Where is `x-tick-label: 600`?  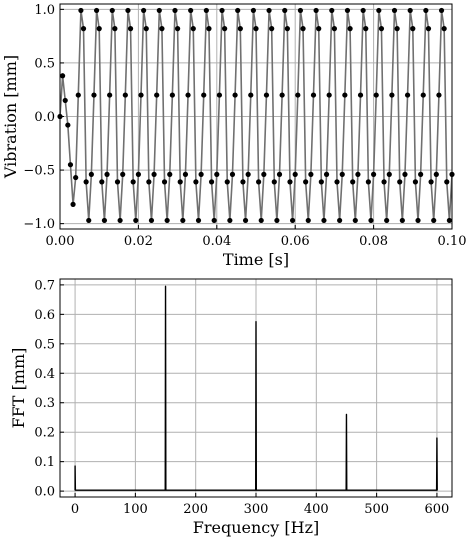 x-tick-label: 600 is located at coordinates (437, 509).